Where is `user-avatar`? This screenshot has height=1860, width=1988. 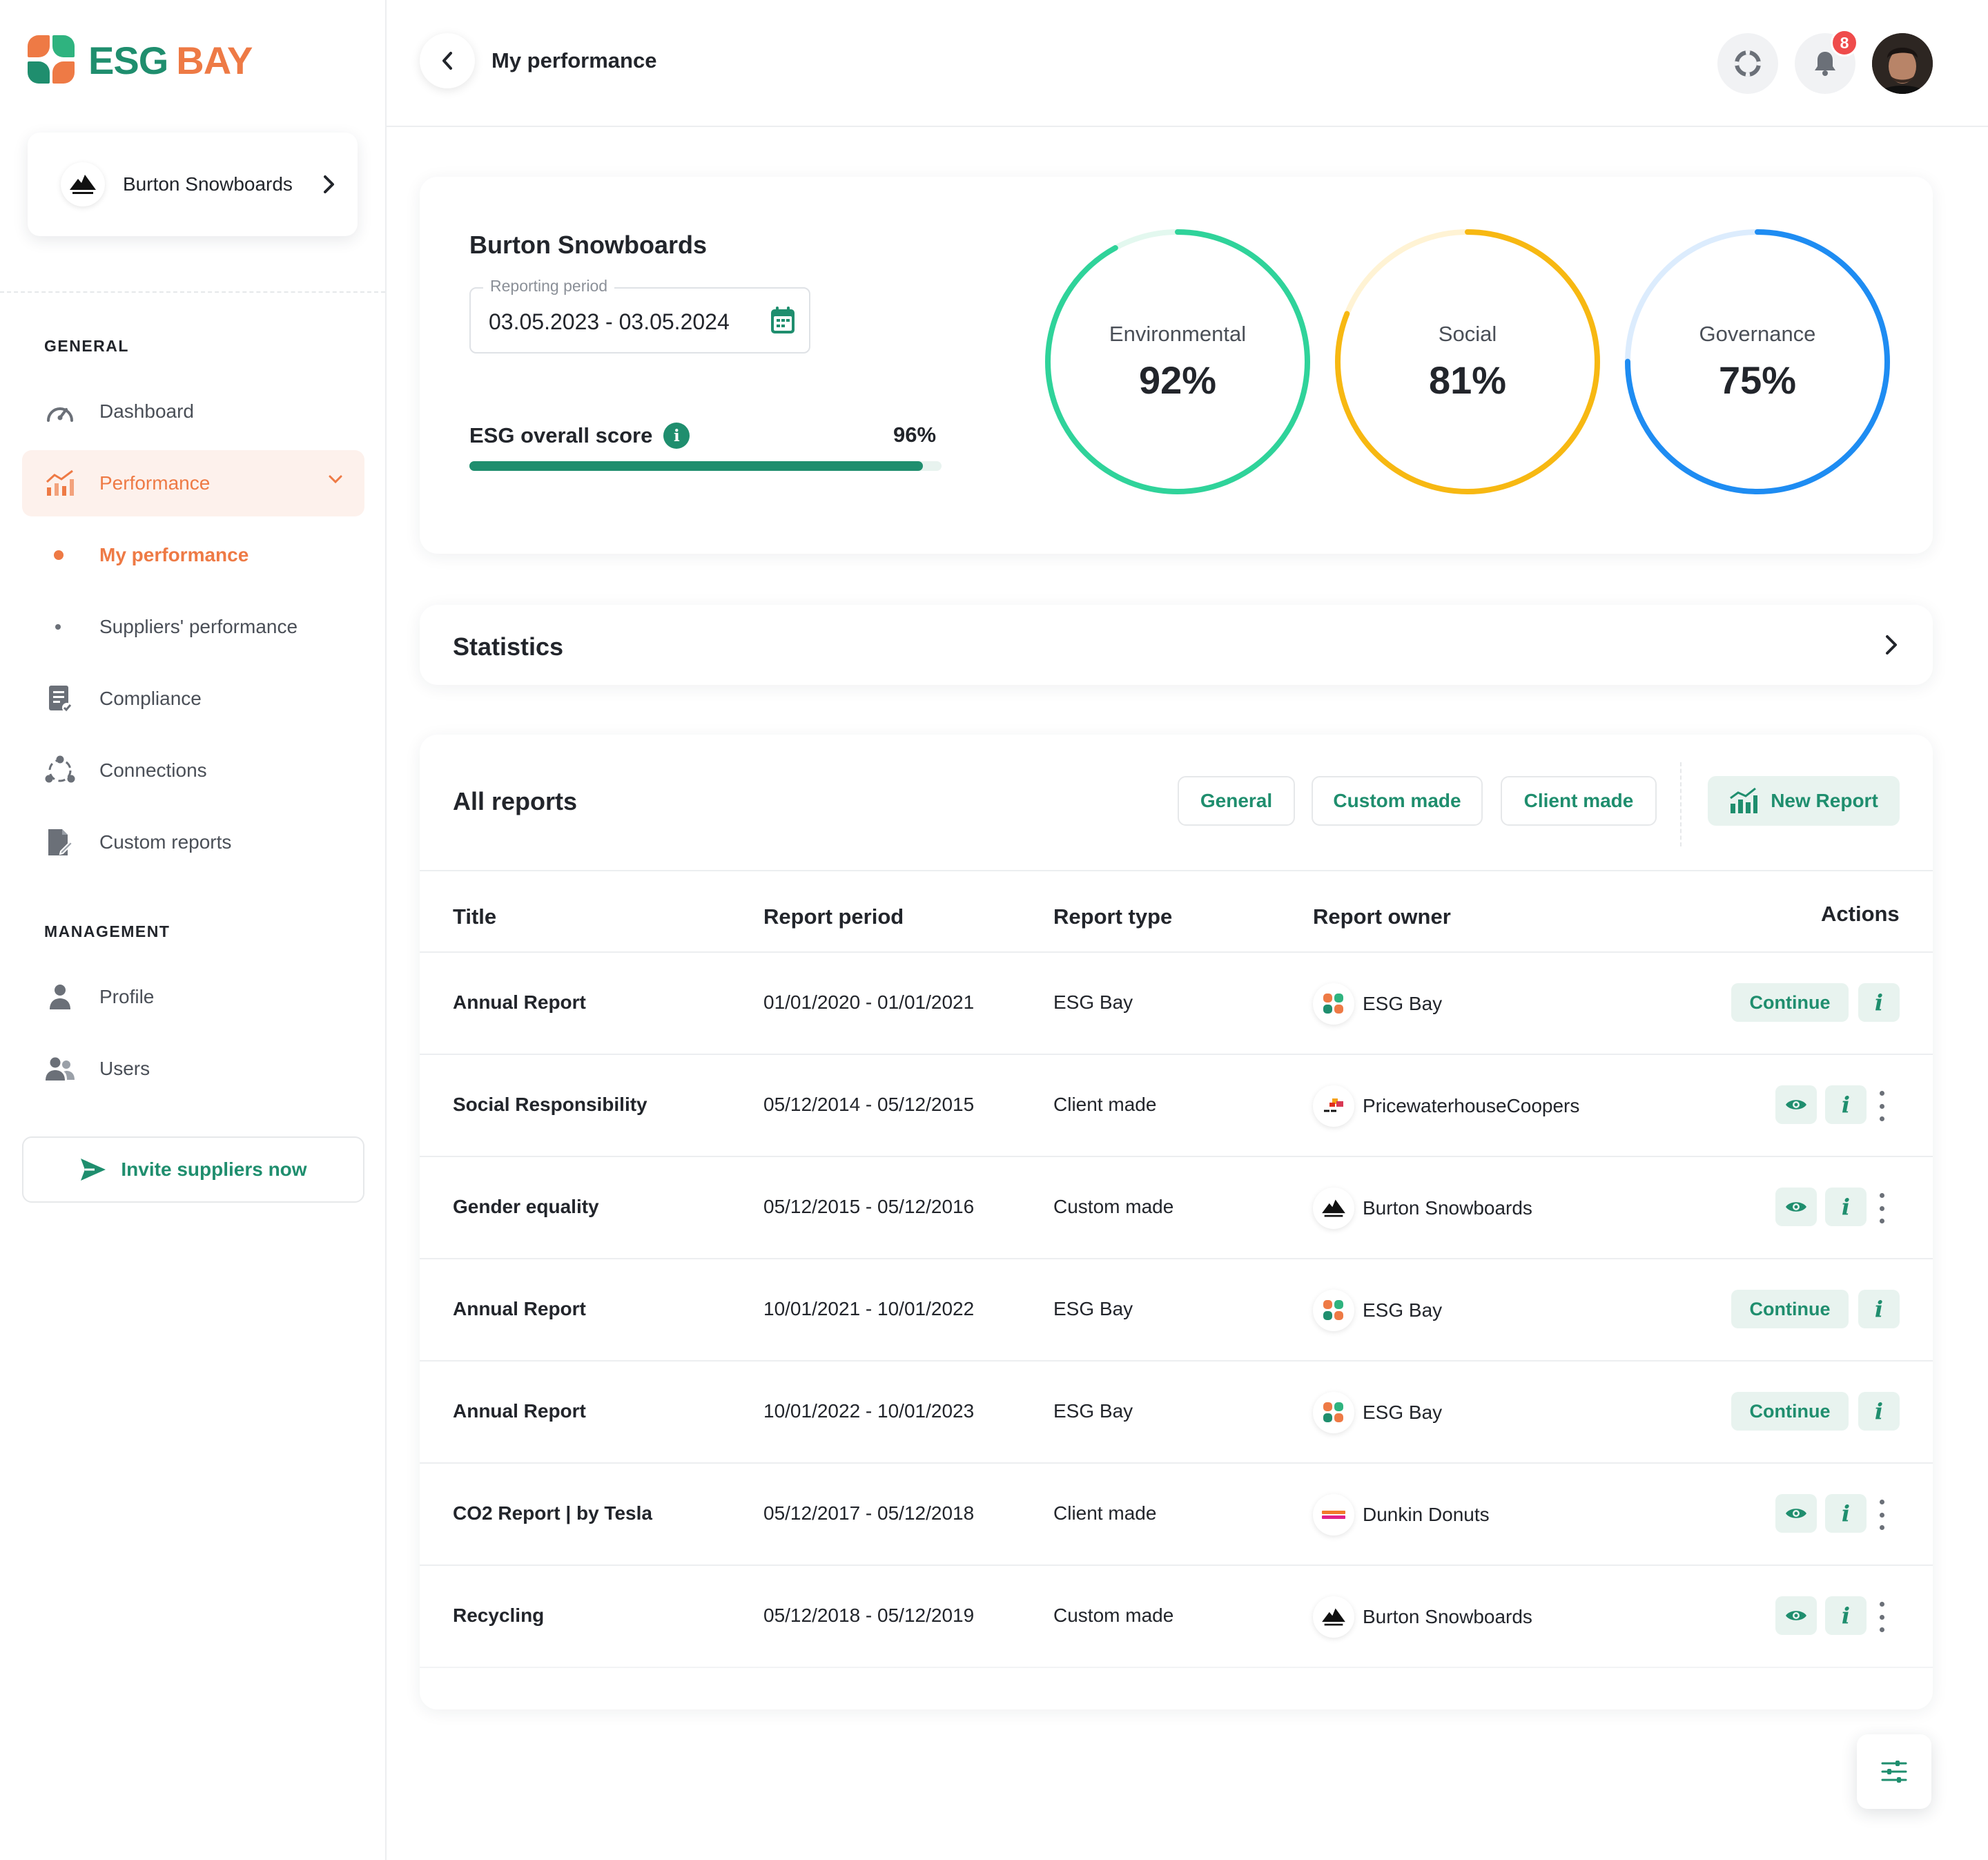
user-avatar is located at coordinates (1902, 63).